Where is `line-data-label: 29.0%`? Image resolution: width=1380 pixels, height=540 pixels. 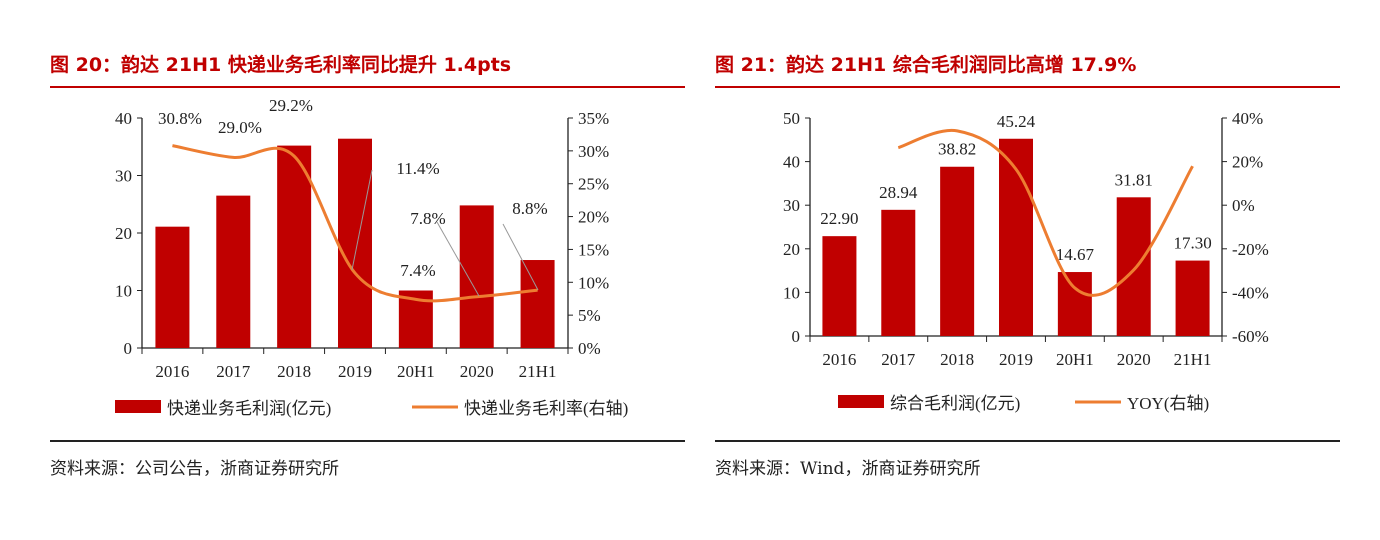 line-data-label: 29.0% is located at coordinates (240, 127).